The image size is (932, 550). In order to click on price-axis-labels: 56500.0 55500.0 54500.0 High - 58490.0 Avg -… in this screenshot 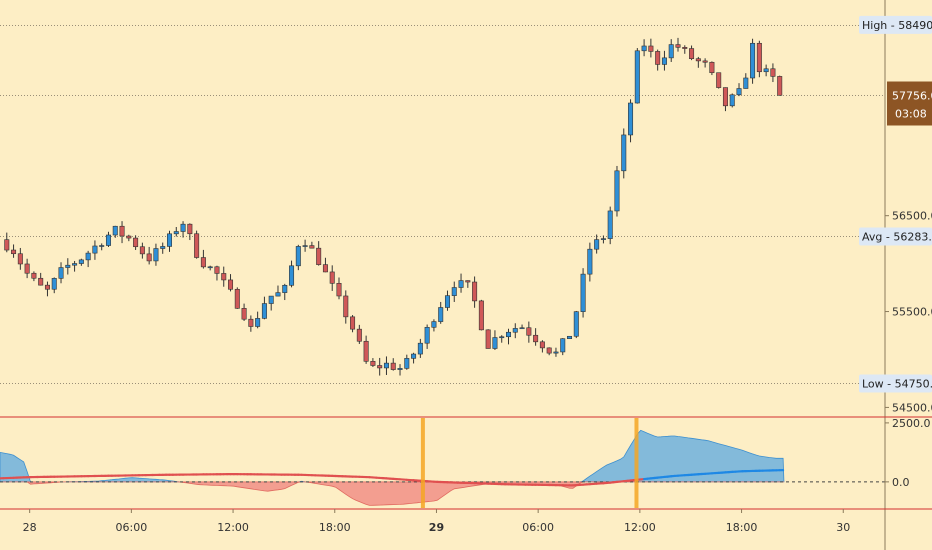, I will do `click(895, 252)`.